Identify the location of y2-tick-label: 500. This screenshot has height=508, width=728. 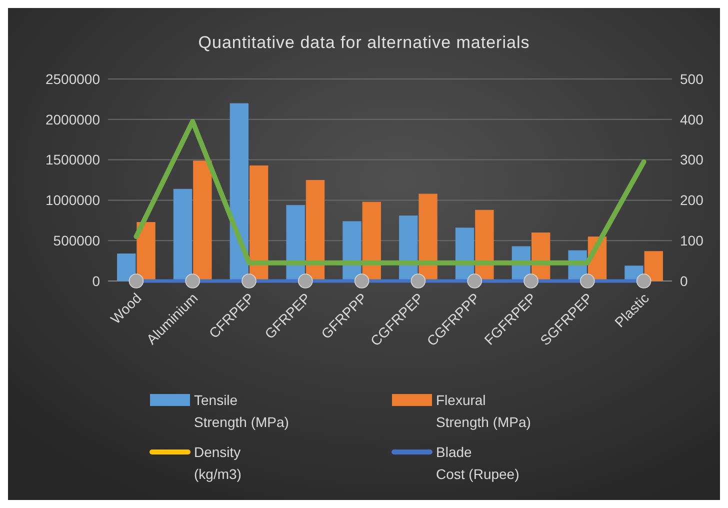
(692, 78).